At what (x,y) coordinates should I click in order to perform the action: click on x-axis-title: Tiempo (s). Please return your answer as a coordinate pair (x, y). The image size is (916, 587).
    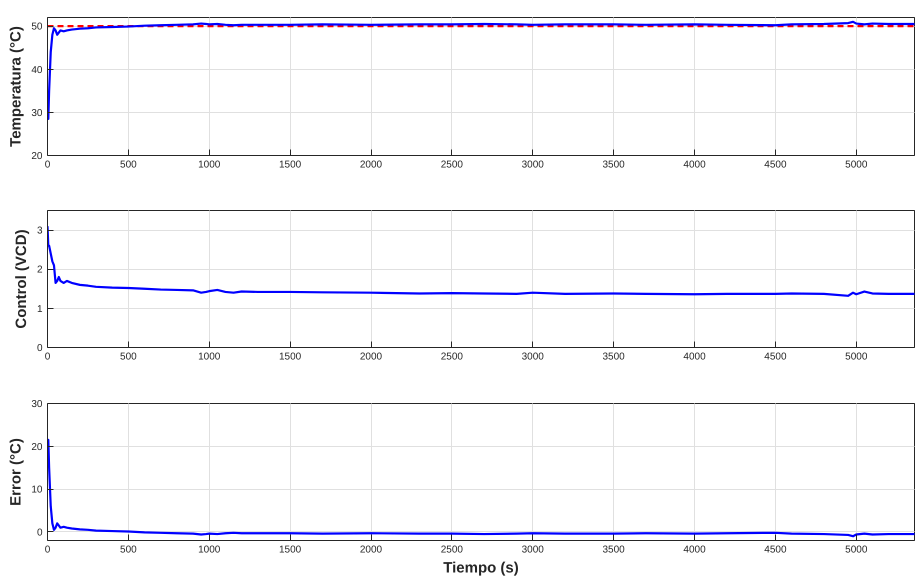
    Looking at the image, I should click on (481, 568).